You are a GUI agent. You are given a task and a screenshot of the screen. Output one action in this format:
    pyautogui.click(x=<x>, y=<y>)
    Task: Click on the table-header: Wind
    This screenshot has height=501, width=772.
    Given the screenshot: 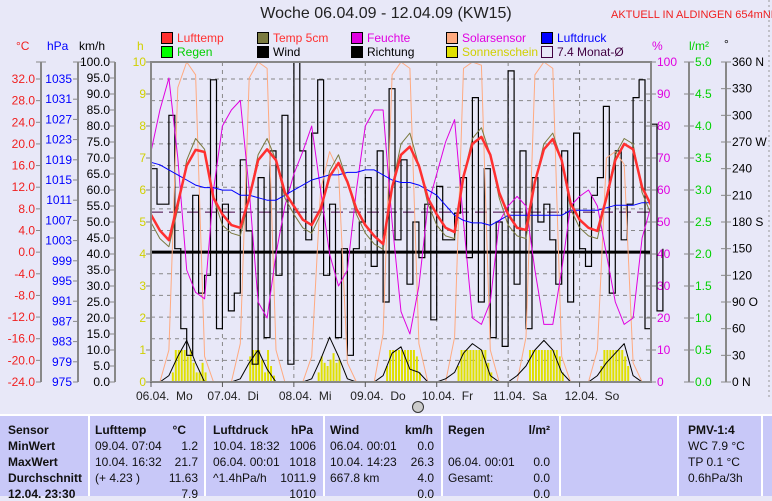 What is the action you would take?
    pyautogui.click(x=345, y=430)
    